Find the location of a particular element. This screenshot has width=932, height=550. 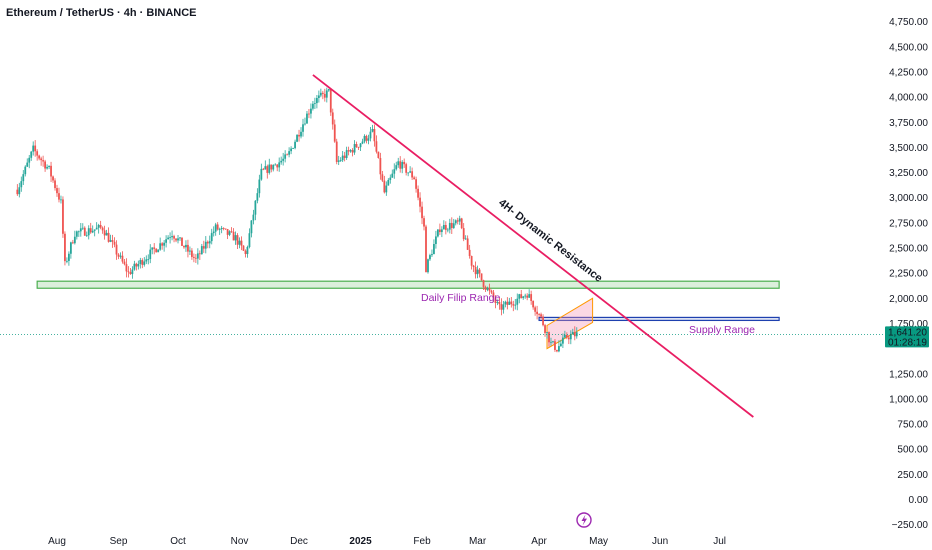

lightning-bolt-icon is located at coordinates (584, 520).